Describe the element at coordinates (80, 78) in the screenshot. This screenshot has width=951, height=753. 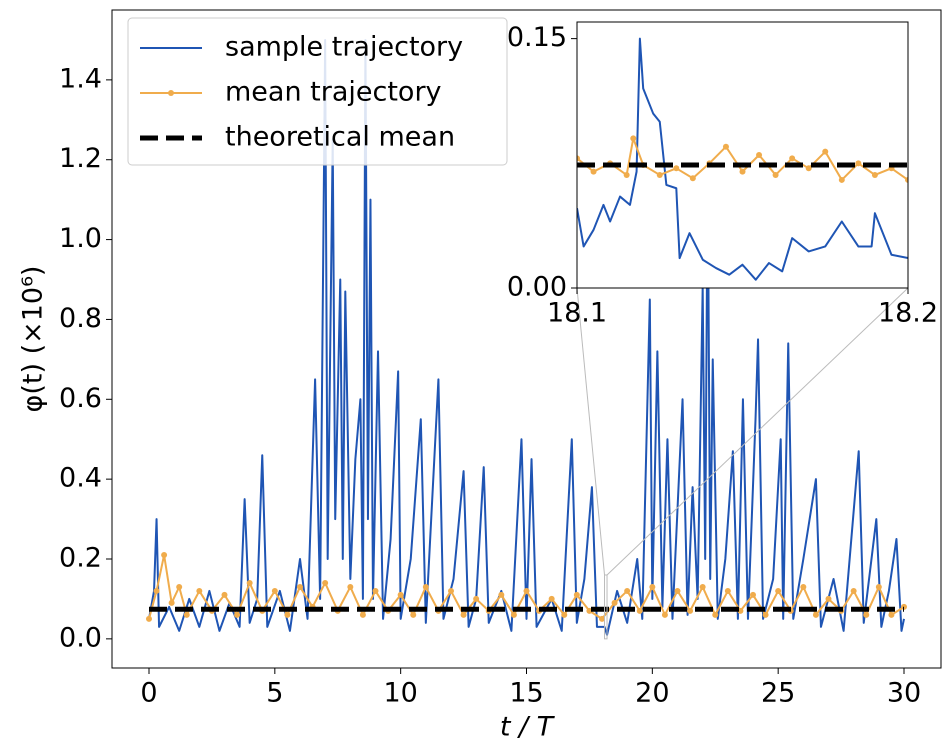
I see `y-tick-label: 1.4` at that location.